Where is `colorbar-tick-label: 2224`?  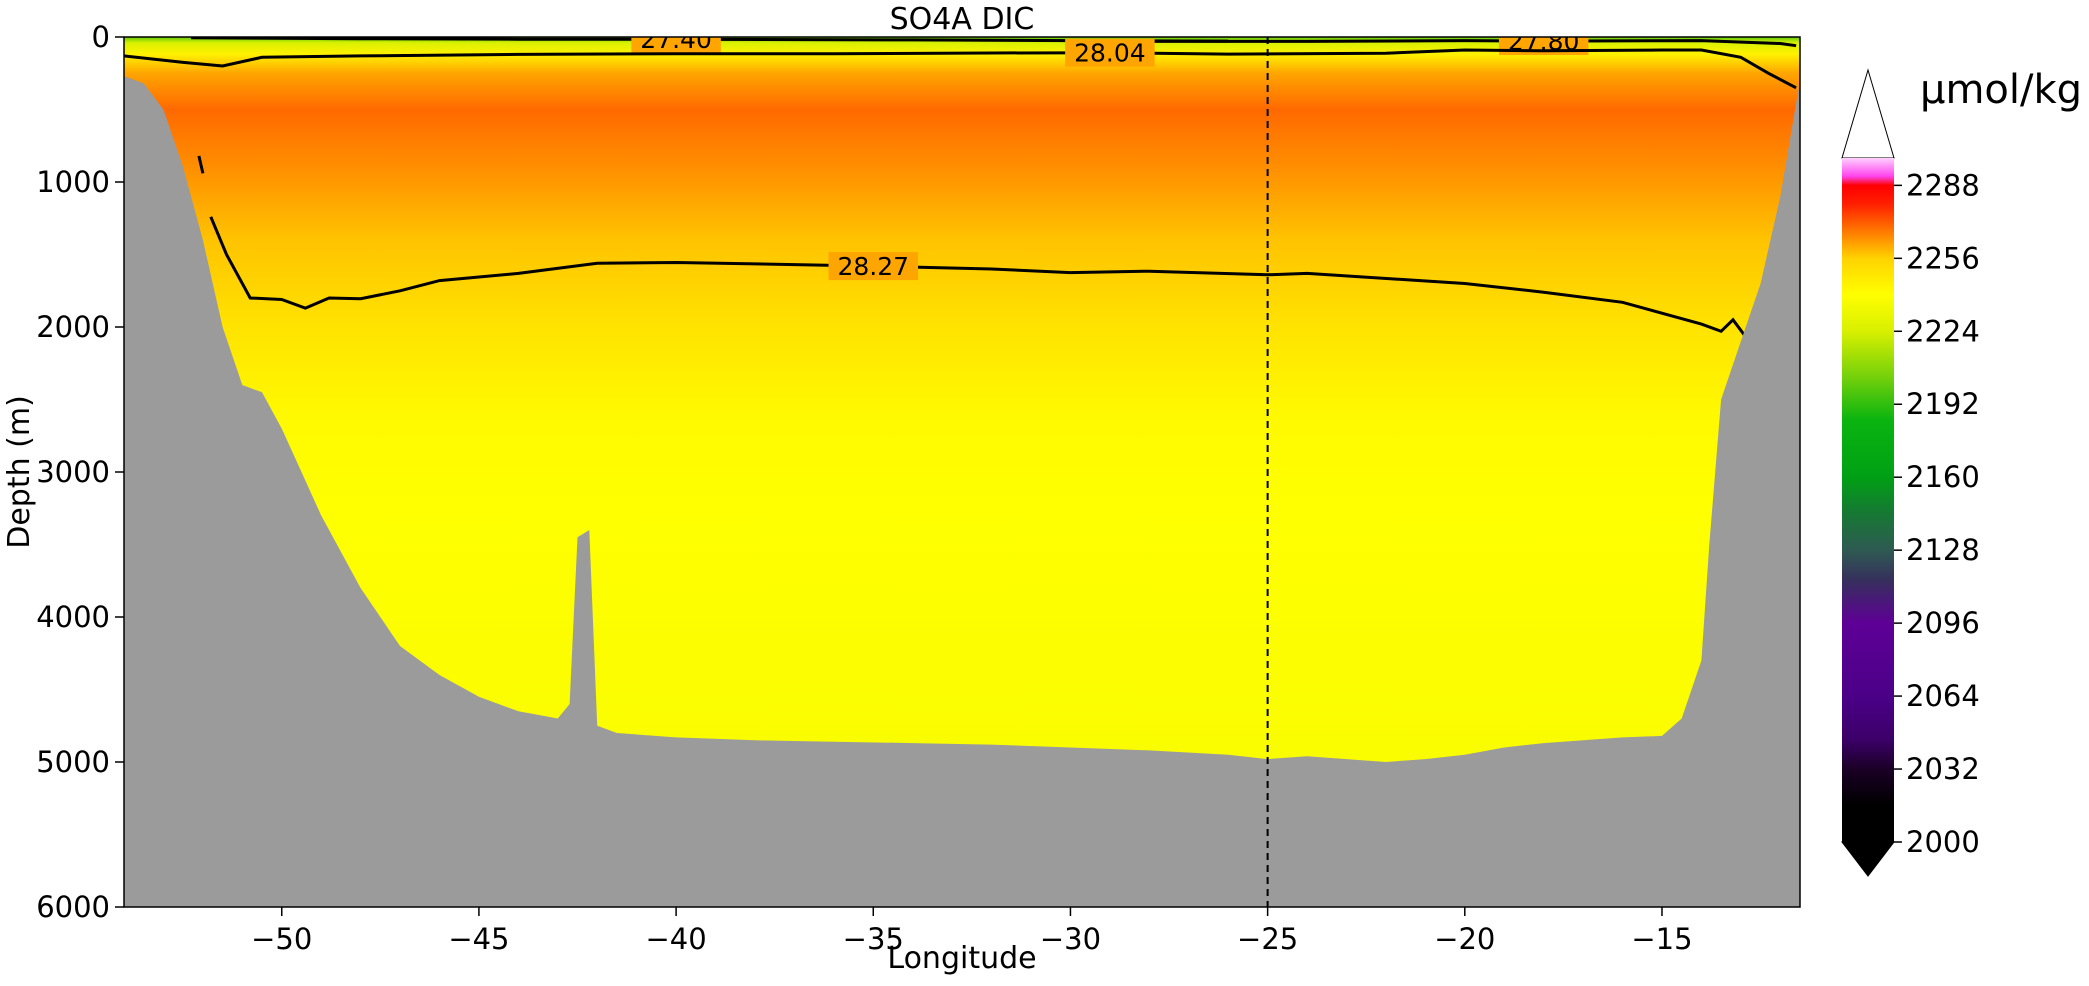 colorbar-tick-label: 2224 is located at coordinates (1943, 331).